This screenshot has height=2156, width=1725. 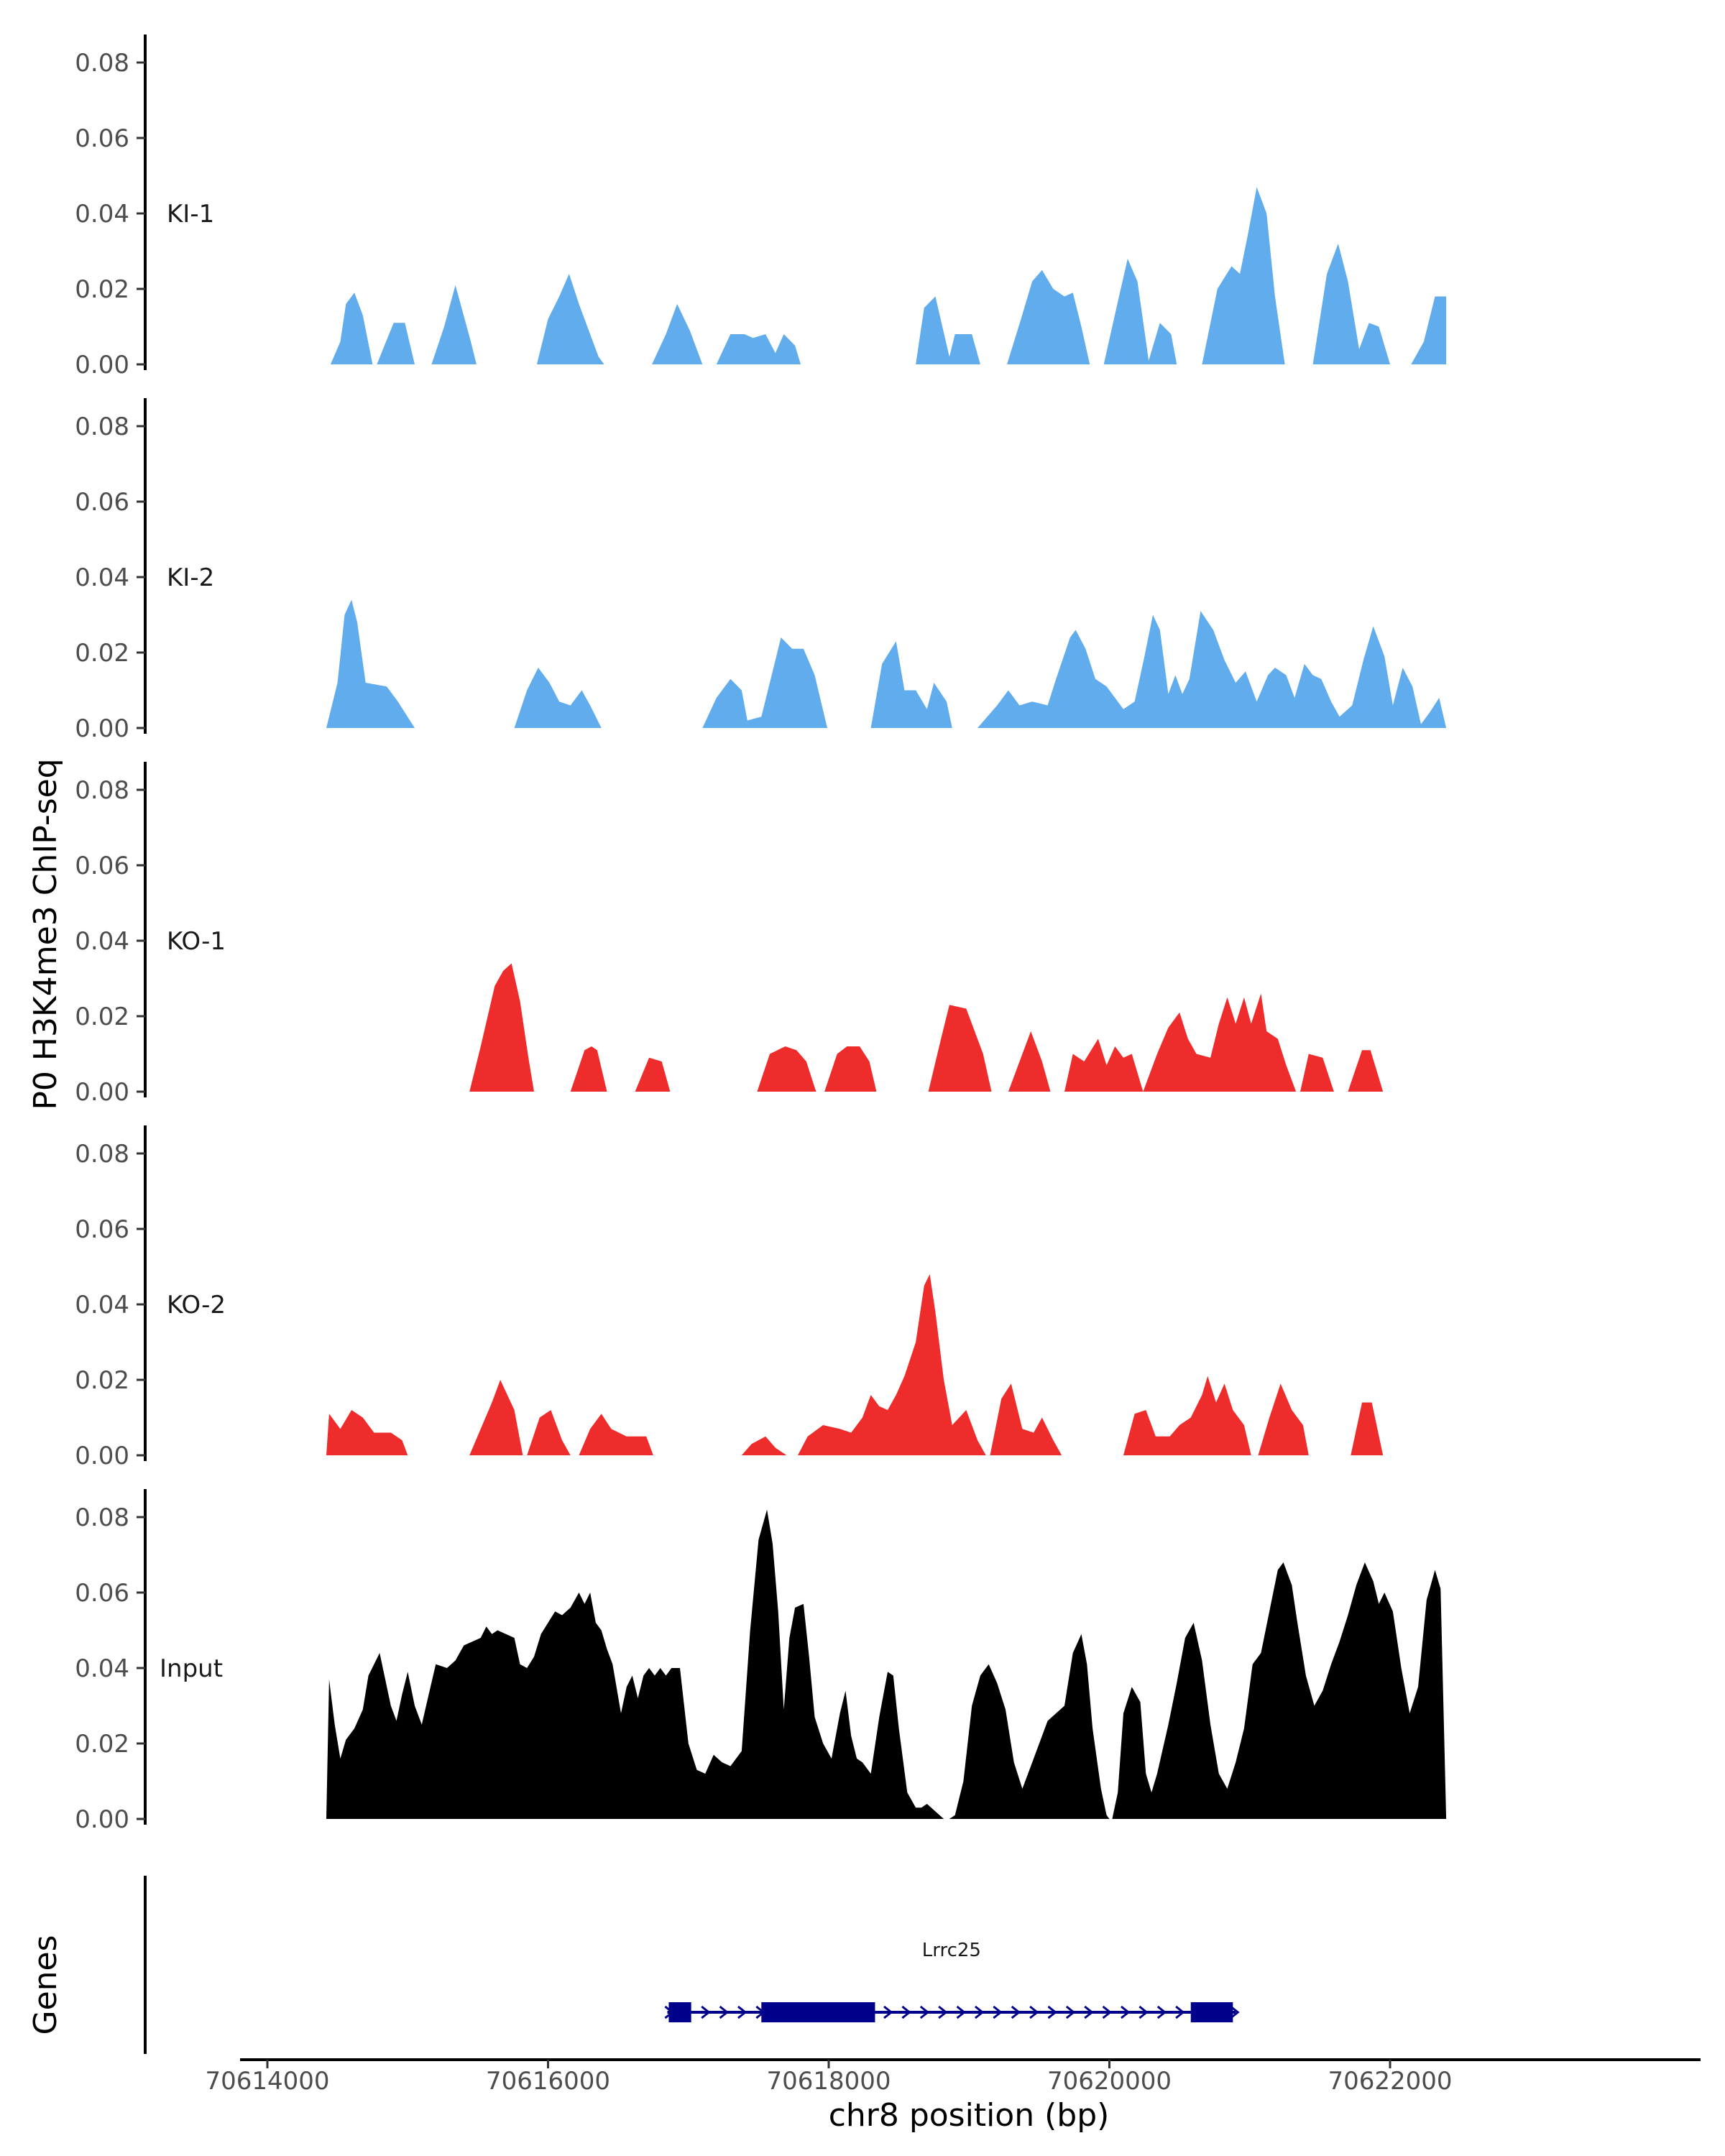 I want to click on x-tick-label: 70622000, so click(x=1390, y=2082).